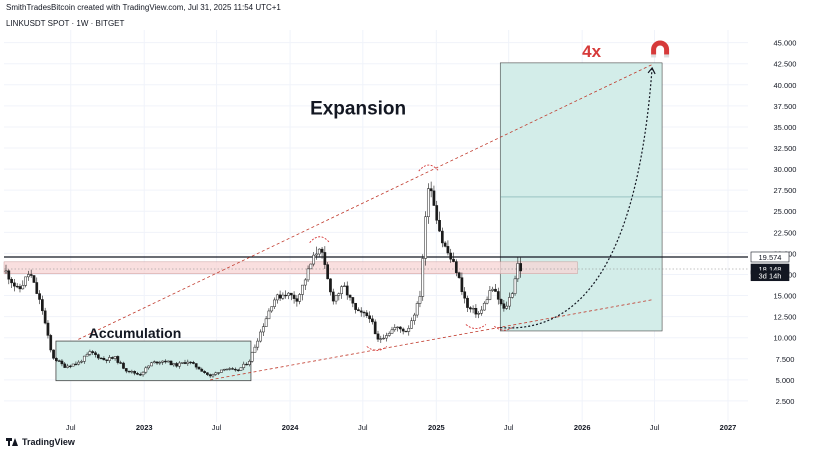 The height and width of the screenshot is (458, 825). I want to click on projection-arrowhead, so click(651, 70).